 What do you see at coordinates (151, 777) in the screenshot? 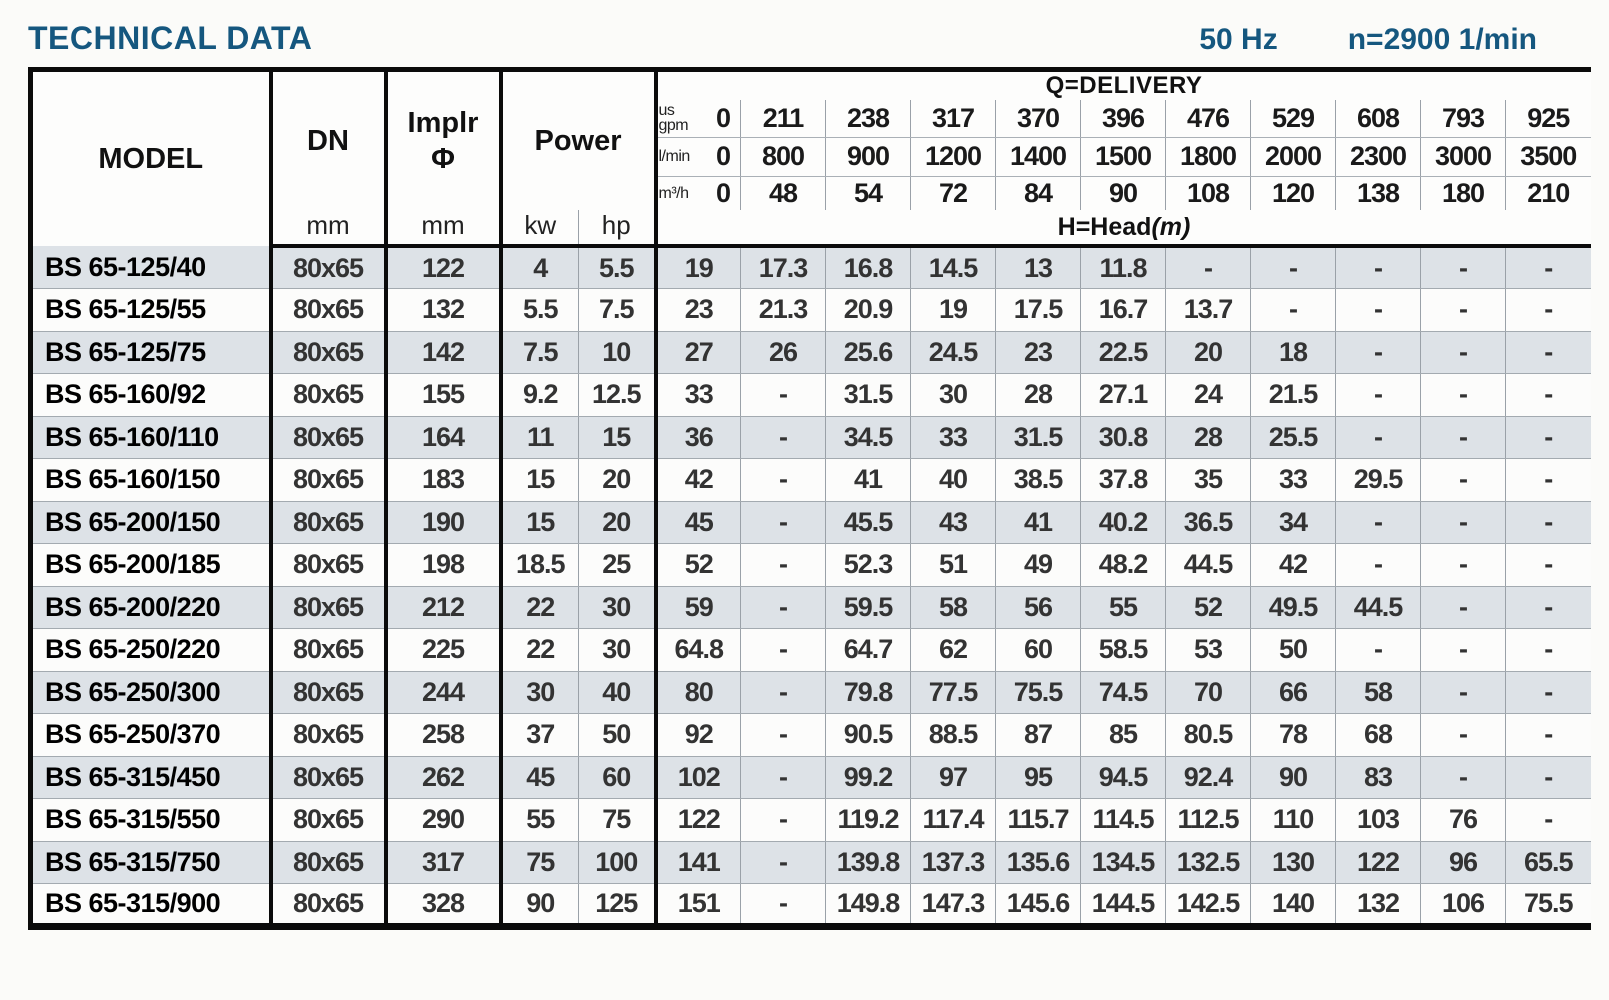
I see `model-cell: BS 65-315/450` at bounding box center [151, 777].